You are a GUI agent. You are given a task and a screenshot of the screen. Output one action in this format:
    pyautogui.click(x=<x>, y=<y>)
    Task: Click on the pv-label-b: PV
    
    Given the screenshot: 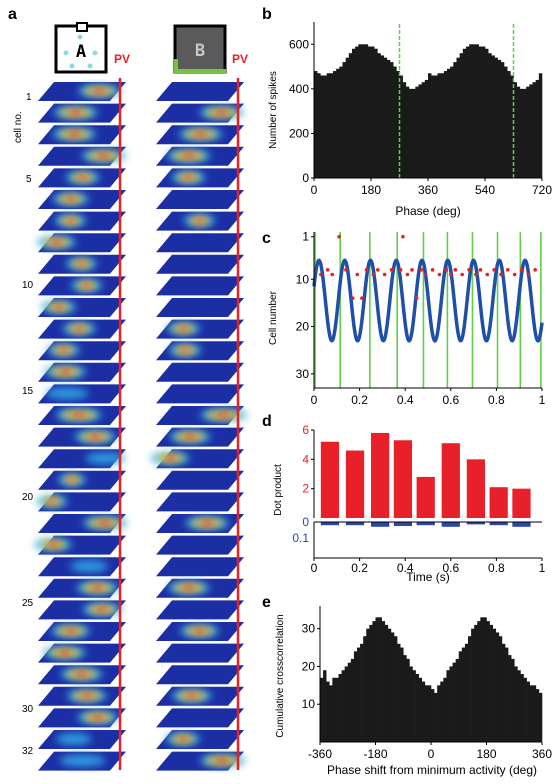 What is the action you would take?
    pyautogui.click(x=240, y=59)
    